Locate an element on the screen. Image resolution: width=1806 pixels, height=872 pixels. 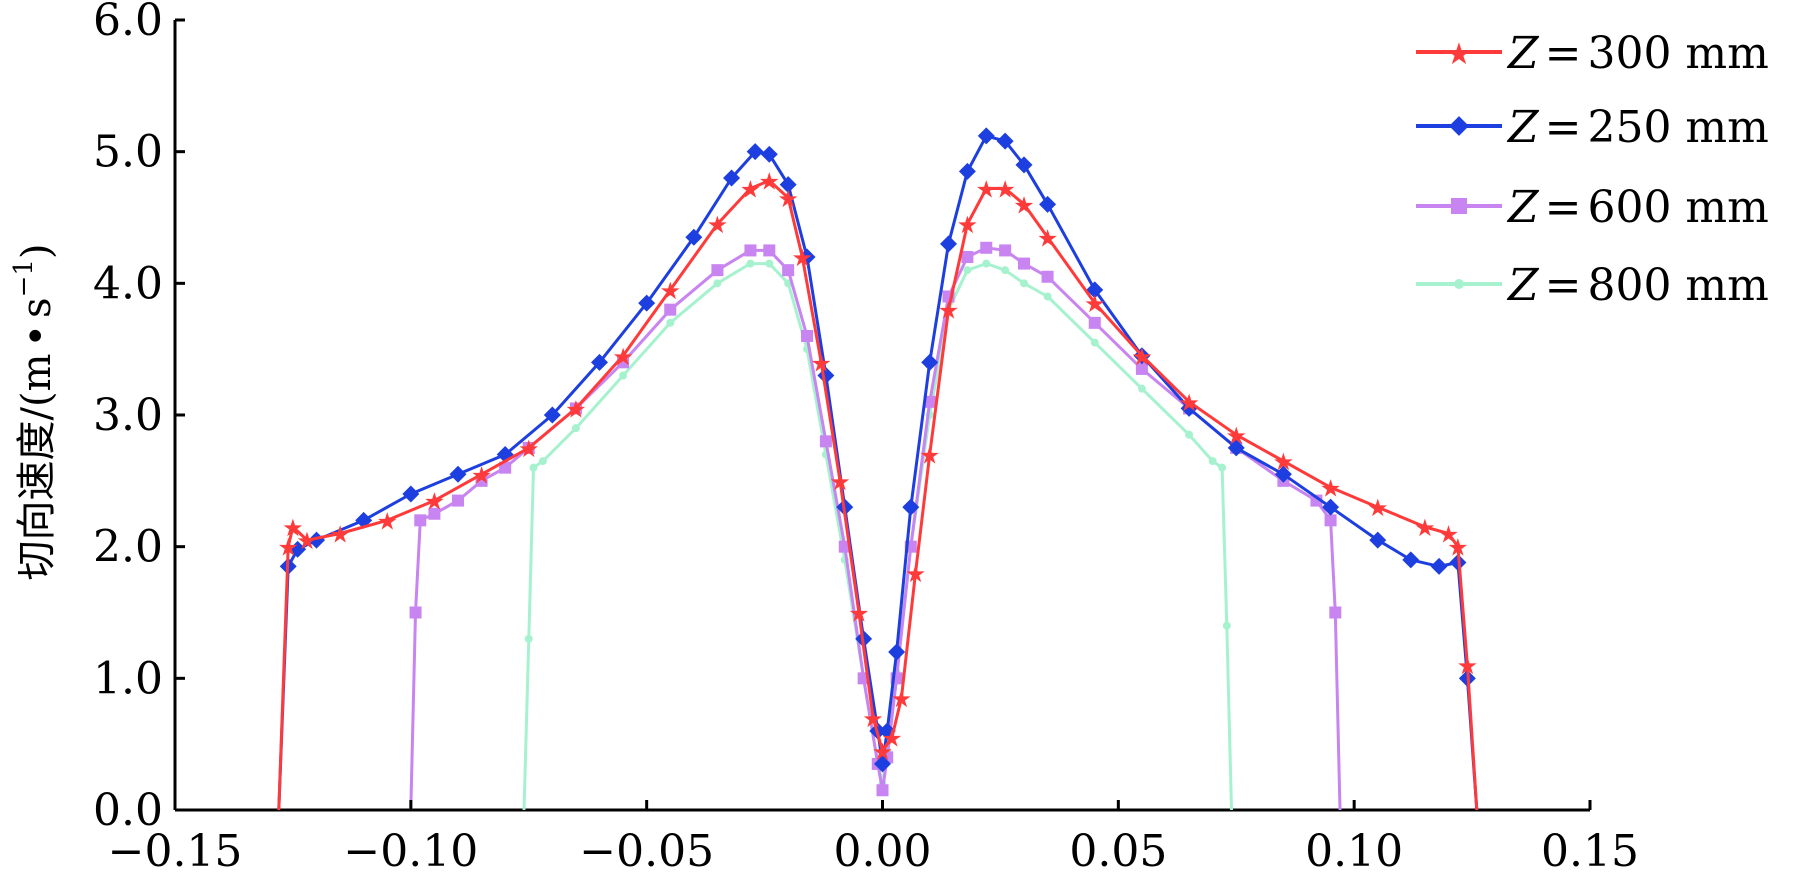
legend: ★ Z = 300 mm Z = 250 mm Z = 600 mm Z = 800 mm is located at coordinates (1592, 169).